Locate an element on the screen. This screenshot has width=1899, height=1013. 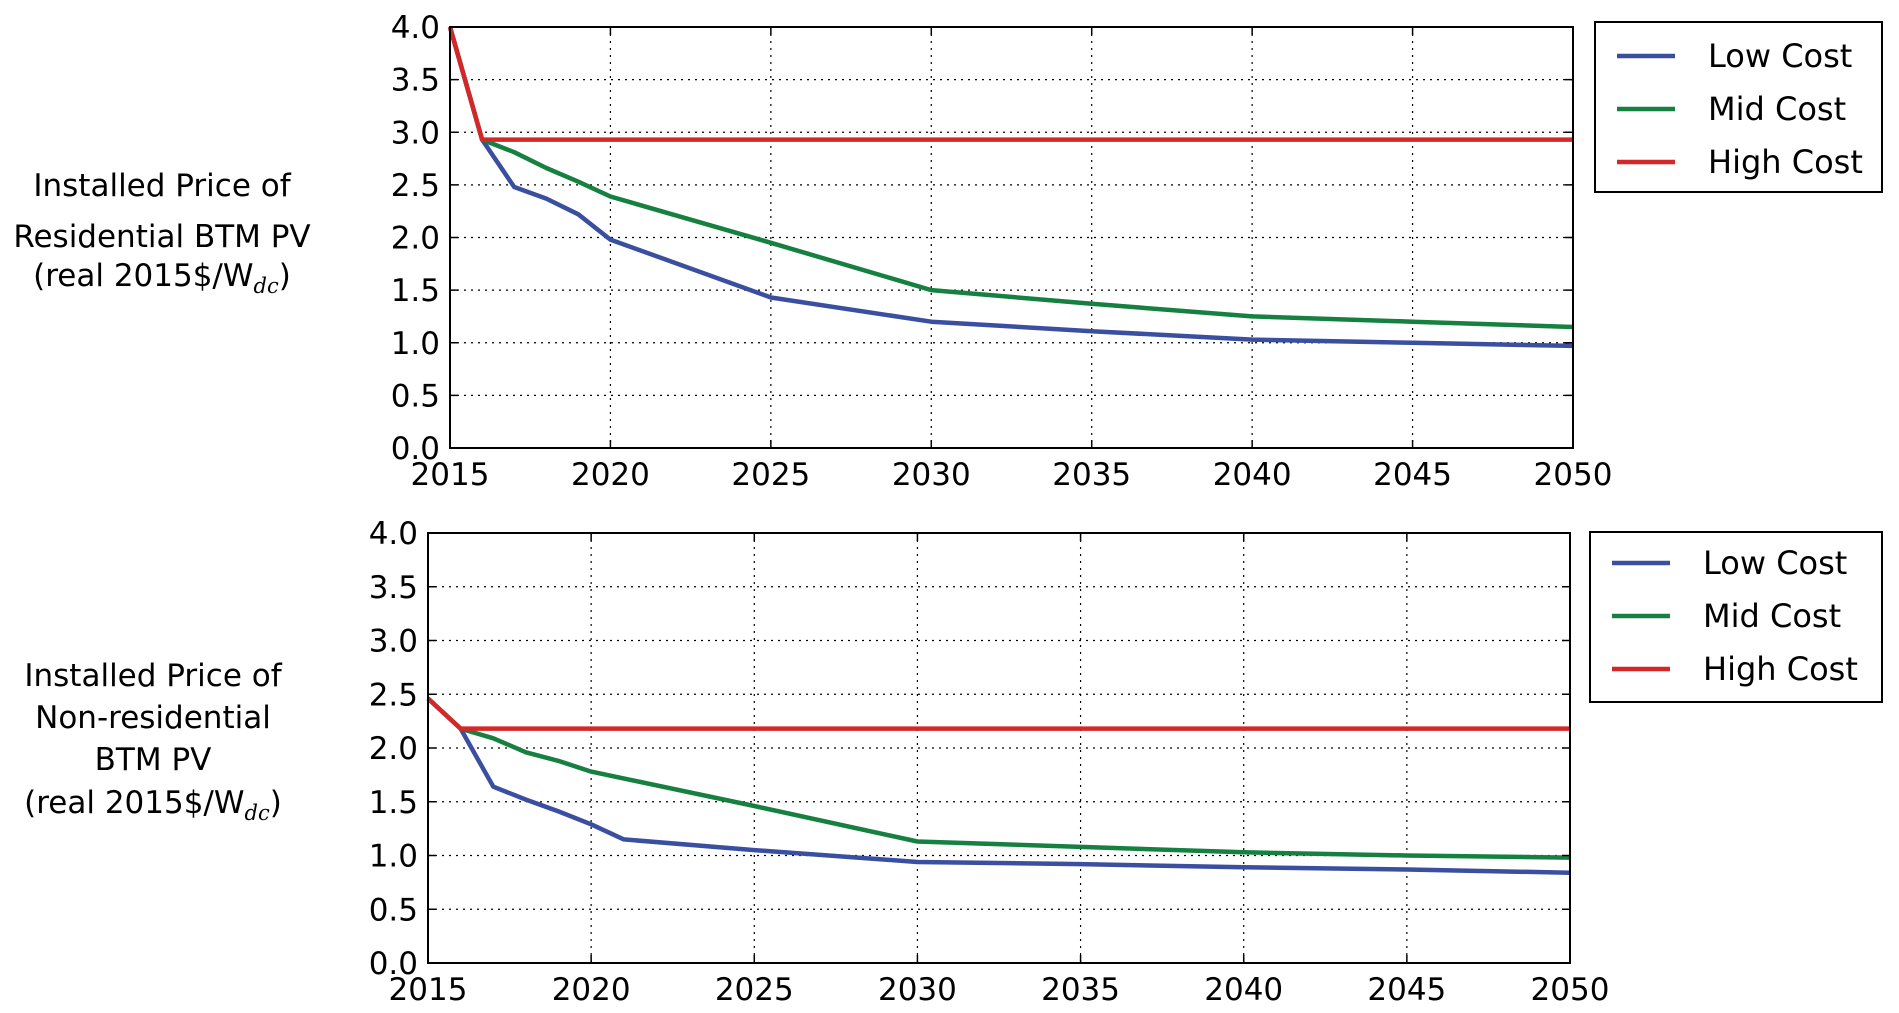
y-axis-label-line: Non-residential is located at coordinates (153, 718).